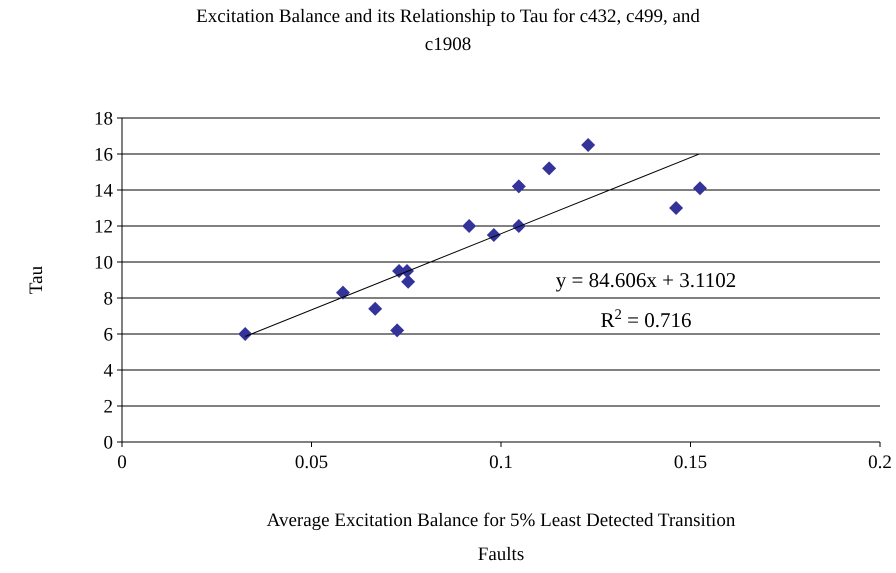 This screenshot has width=896, height=573. Describe the element at coordinates (103, 155) in the screenshot. I see `y-tick-label: 16` at that location.